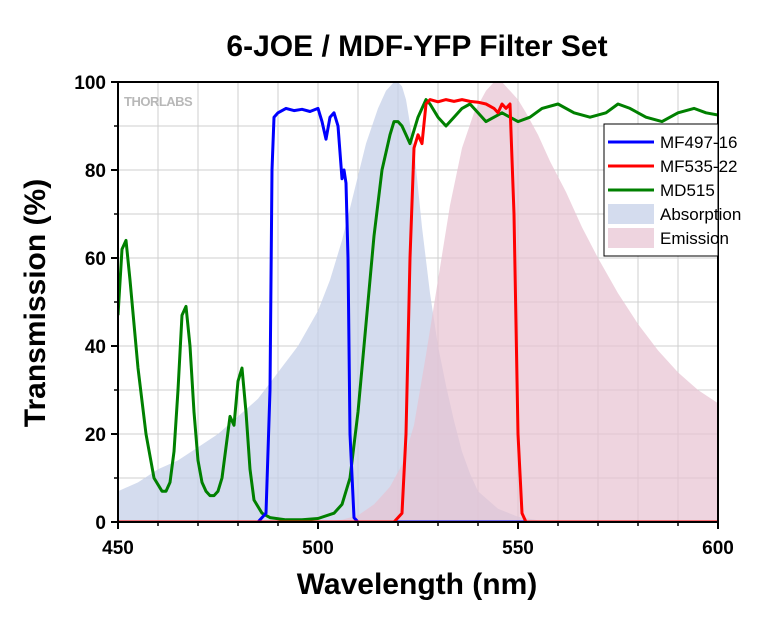 This screenshot has height=630, width=780. Describe the element at coordinates (417, 584) in the screenshot. I see `x-axis-label: Wavelength (nm)` at that location.